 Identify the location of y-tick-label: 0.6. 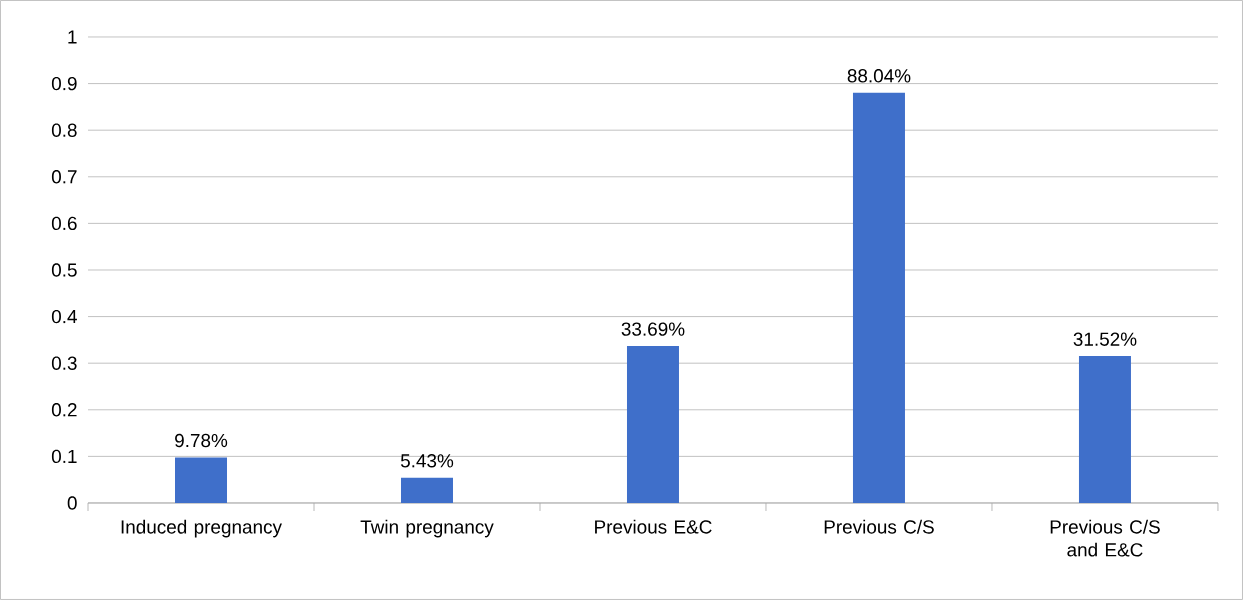
(64, 223).